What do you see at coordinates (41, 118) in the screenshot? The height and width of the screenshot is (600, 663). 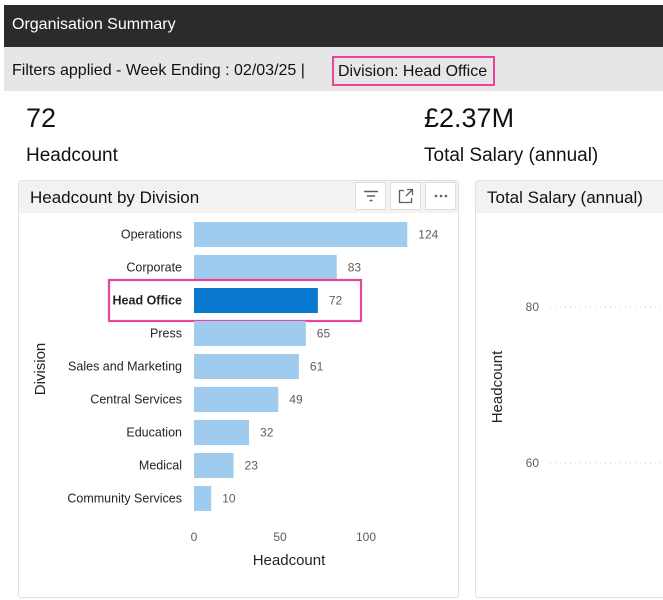 I see `headcount-kpi-value: 72` at bounding box center [41, 118].